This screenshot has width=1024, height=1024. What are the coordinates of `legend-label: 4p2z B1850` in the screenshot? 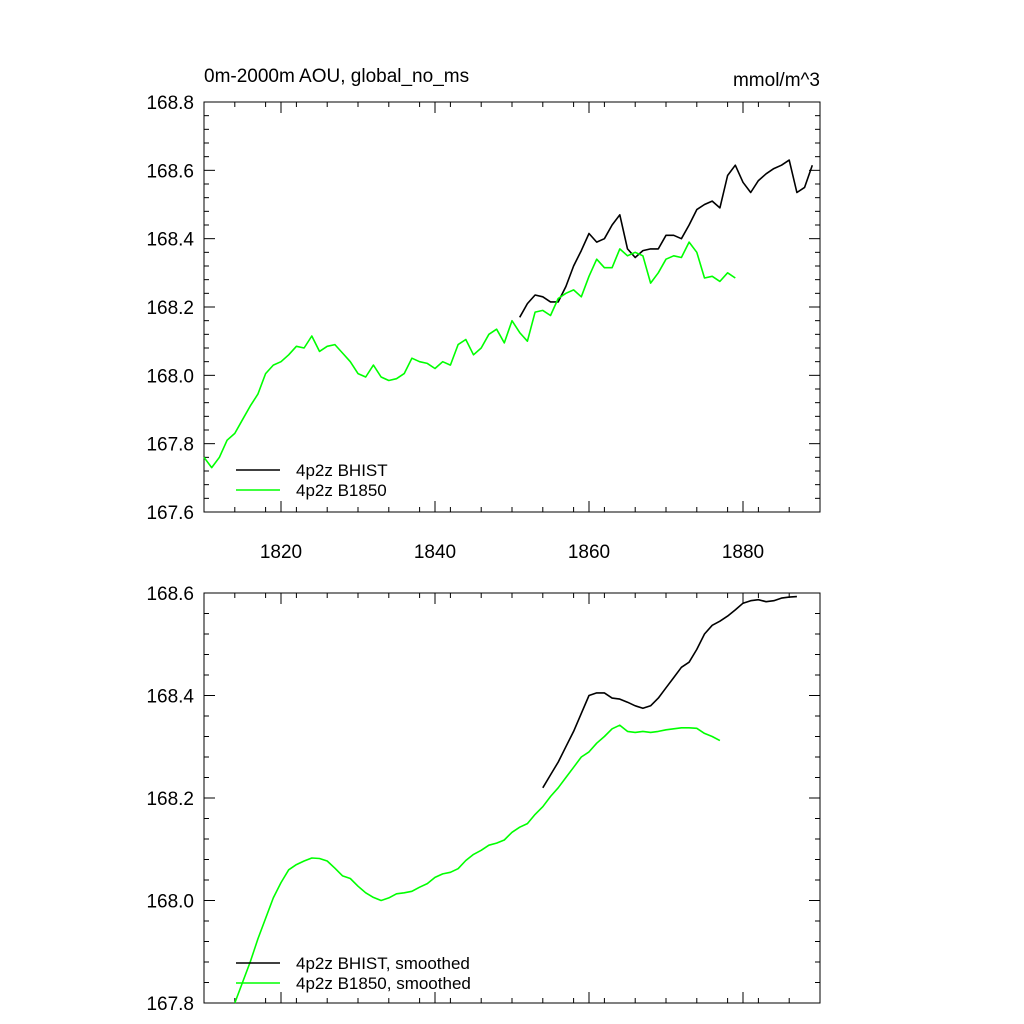 It's located at (341, 490).